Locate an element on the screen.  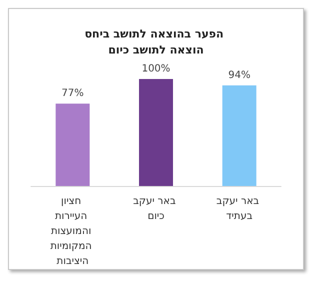
x-tick-label: באר יעקב בעתיד is located at coordinates (239, 209).